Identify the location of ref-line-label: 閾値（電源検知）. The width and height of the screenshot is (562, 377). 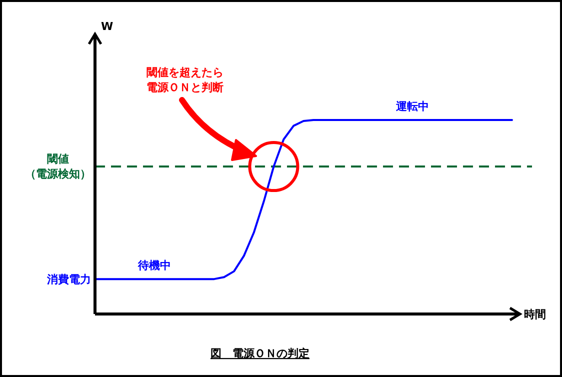
(58, 166).